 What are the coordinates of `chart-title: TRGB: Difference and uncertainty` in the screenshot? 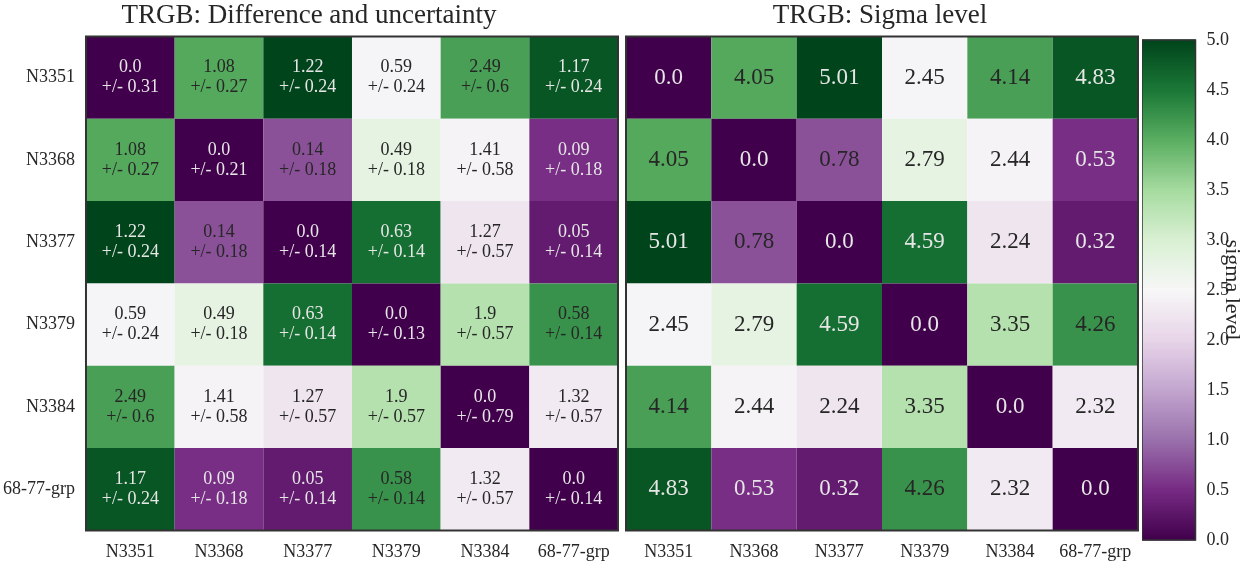 It's located at (309, 15).